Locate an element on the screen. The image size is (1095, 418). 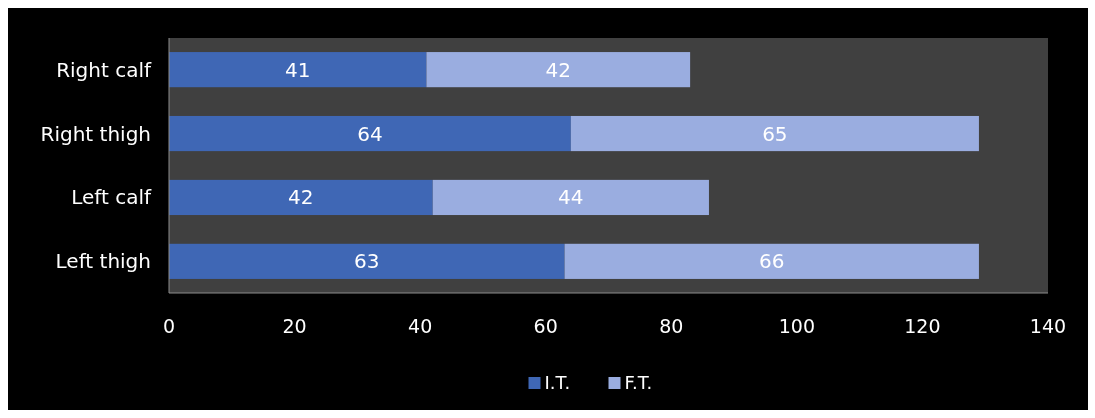
y-tick-label: Right calf is located at coordinates (104, 69).